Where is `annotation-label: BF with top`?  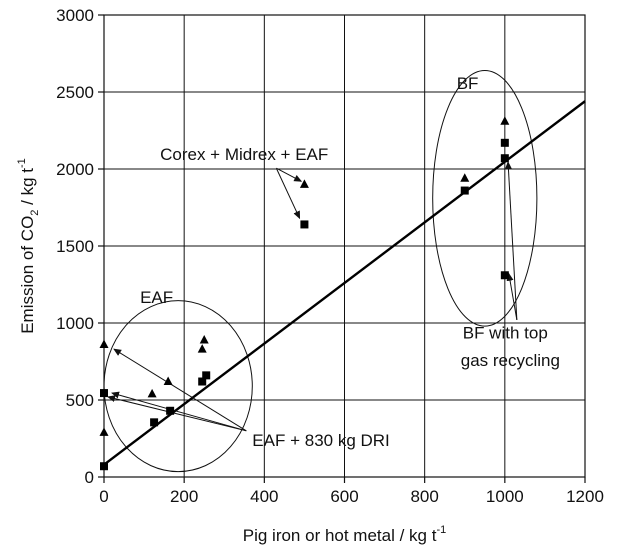
annotation-label: BF with top is located at coordinates (505, 332).